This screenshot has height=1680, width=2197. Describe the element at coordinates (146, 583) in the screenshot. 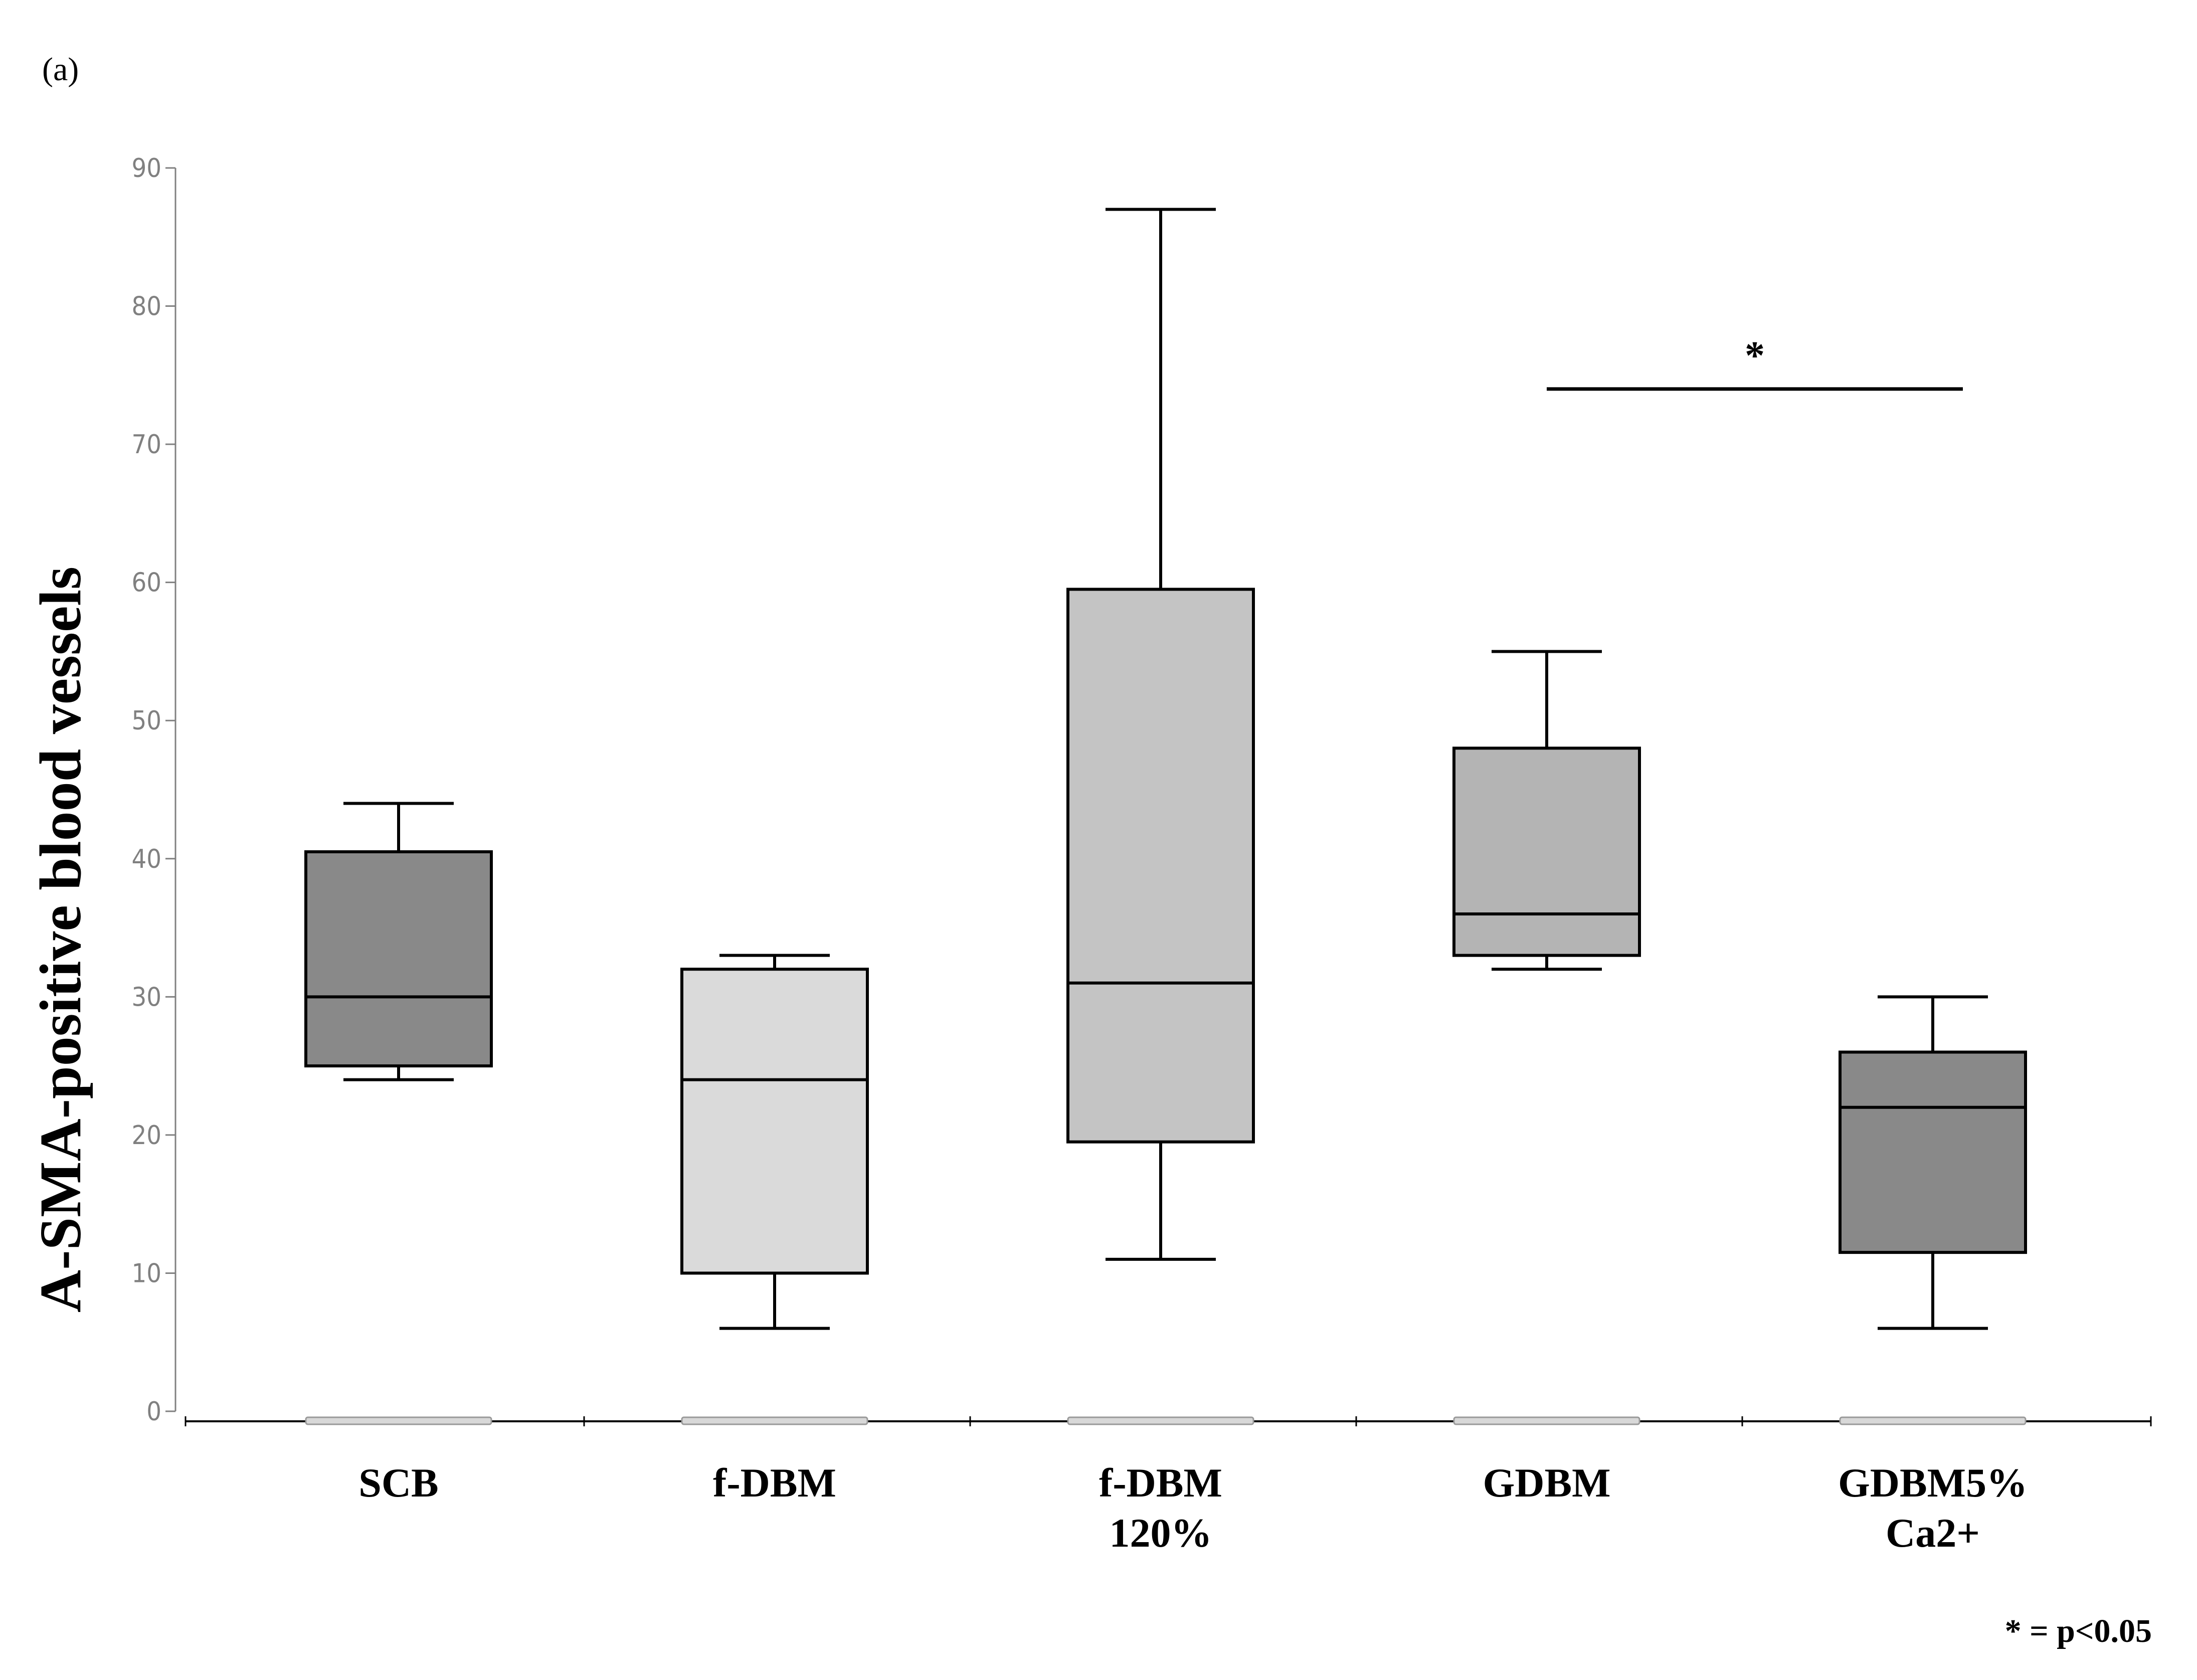

I see `y-tick-label: 60` at that location.